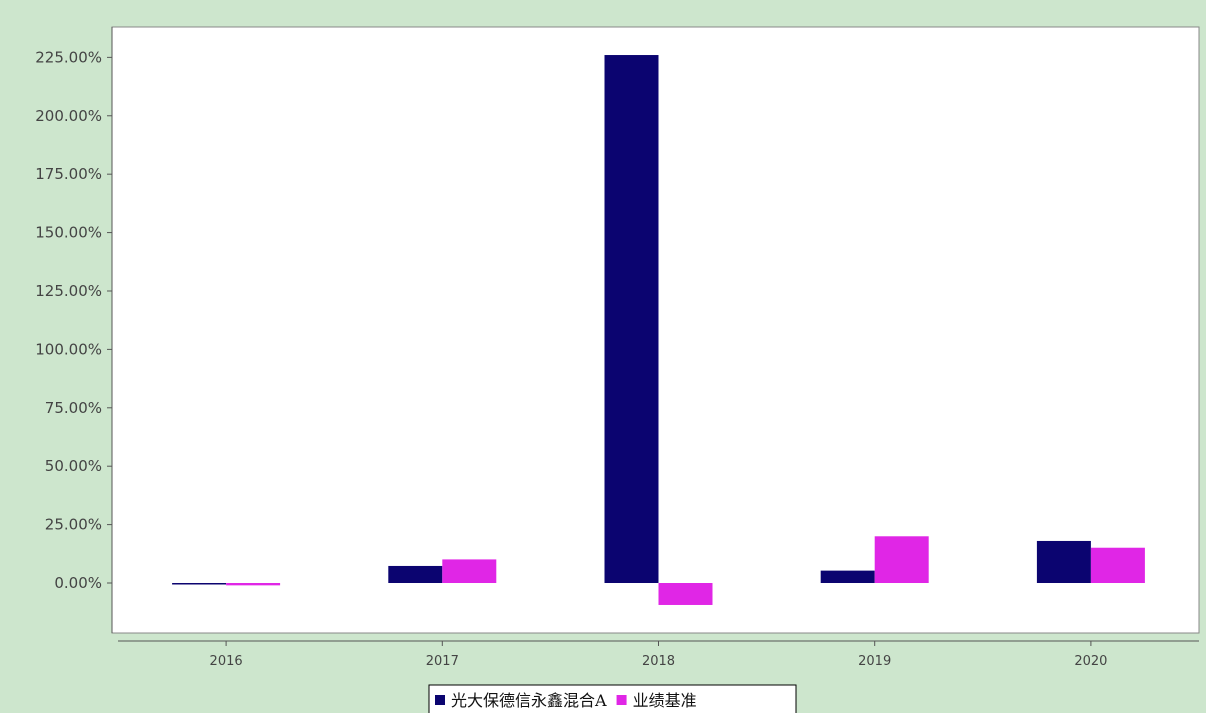 This screenshot has width=1206, height=713. What do you see at coordinates (78, 583) in the screenshot?
I see `y-tick-label: 0.00%` at bounding box center [78, 583].